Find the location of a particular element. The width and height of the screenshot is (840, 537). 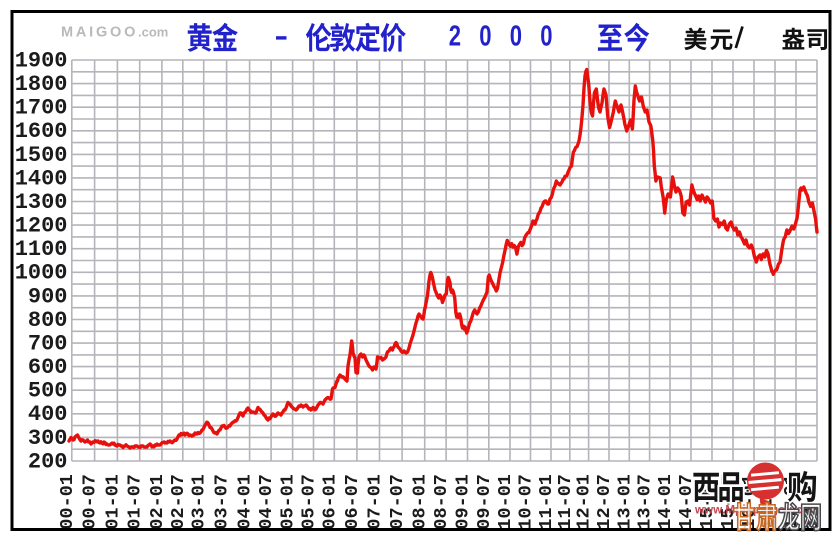

svg-text: 00-01 is located at coordinates (67, 502).